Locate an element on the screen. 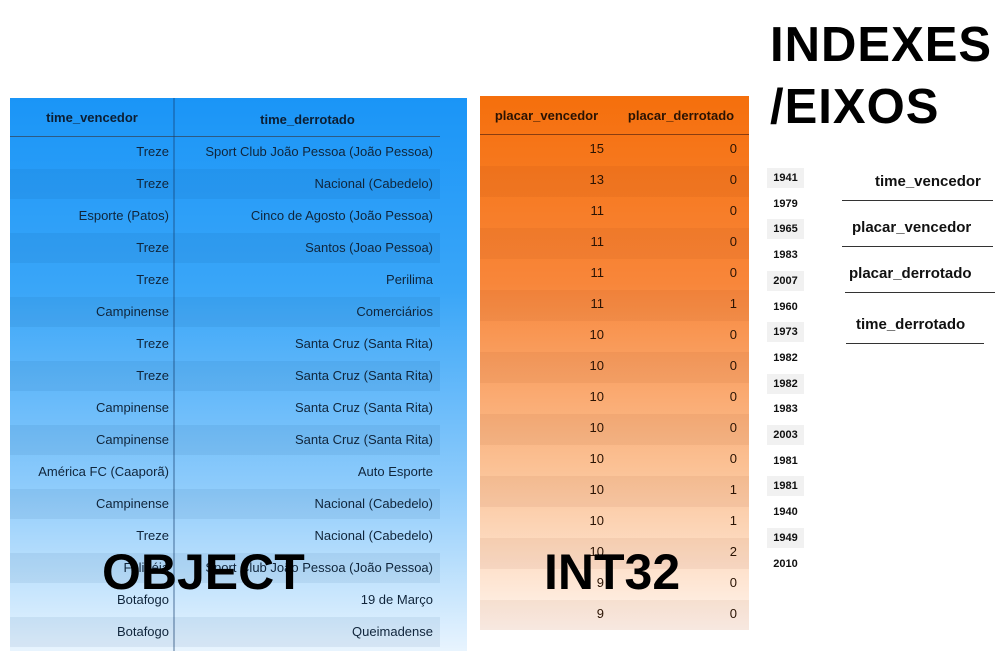  index-value: 1940 is located at coordinates (785, 512).